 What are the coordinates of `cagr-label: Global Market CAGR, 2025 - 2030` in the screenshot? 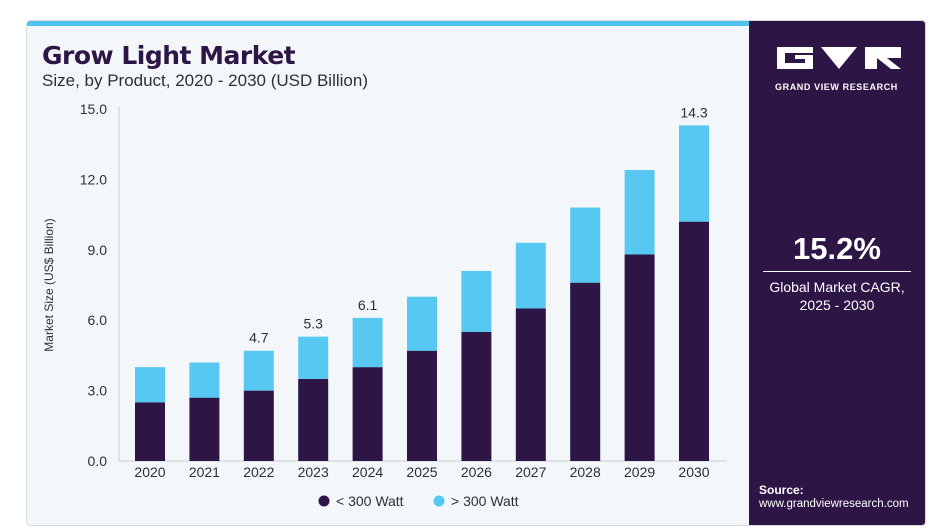 It's located at (837, 296).